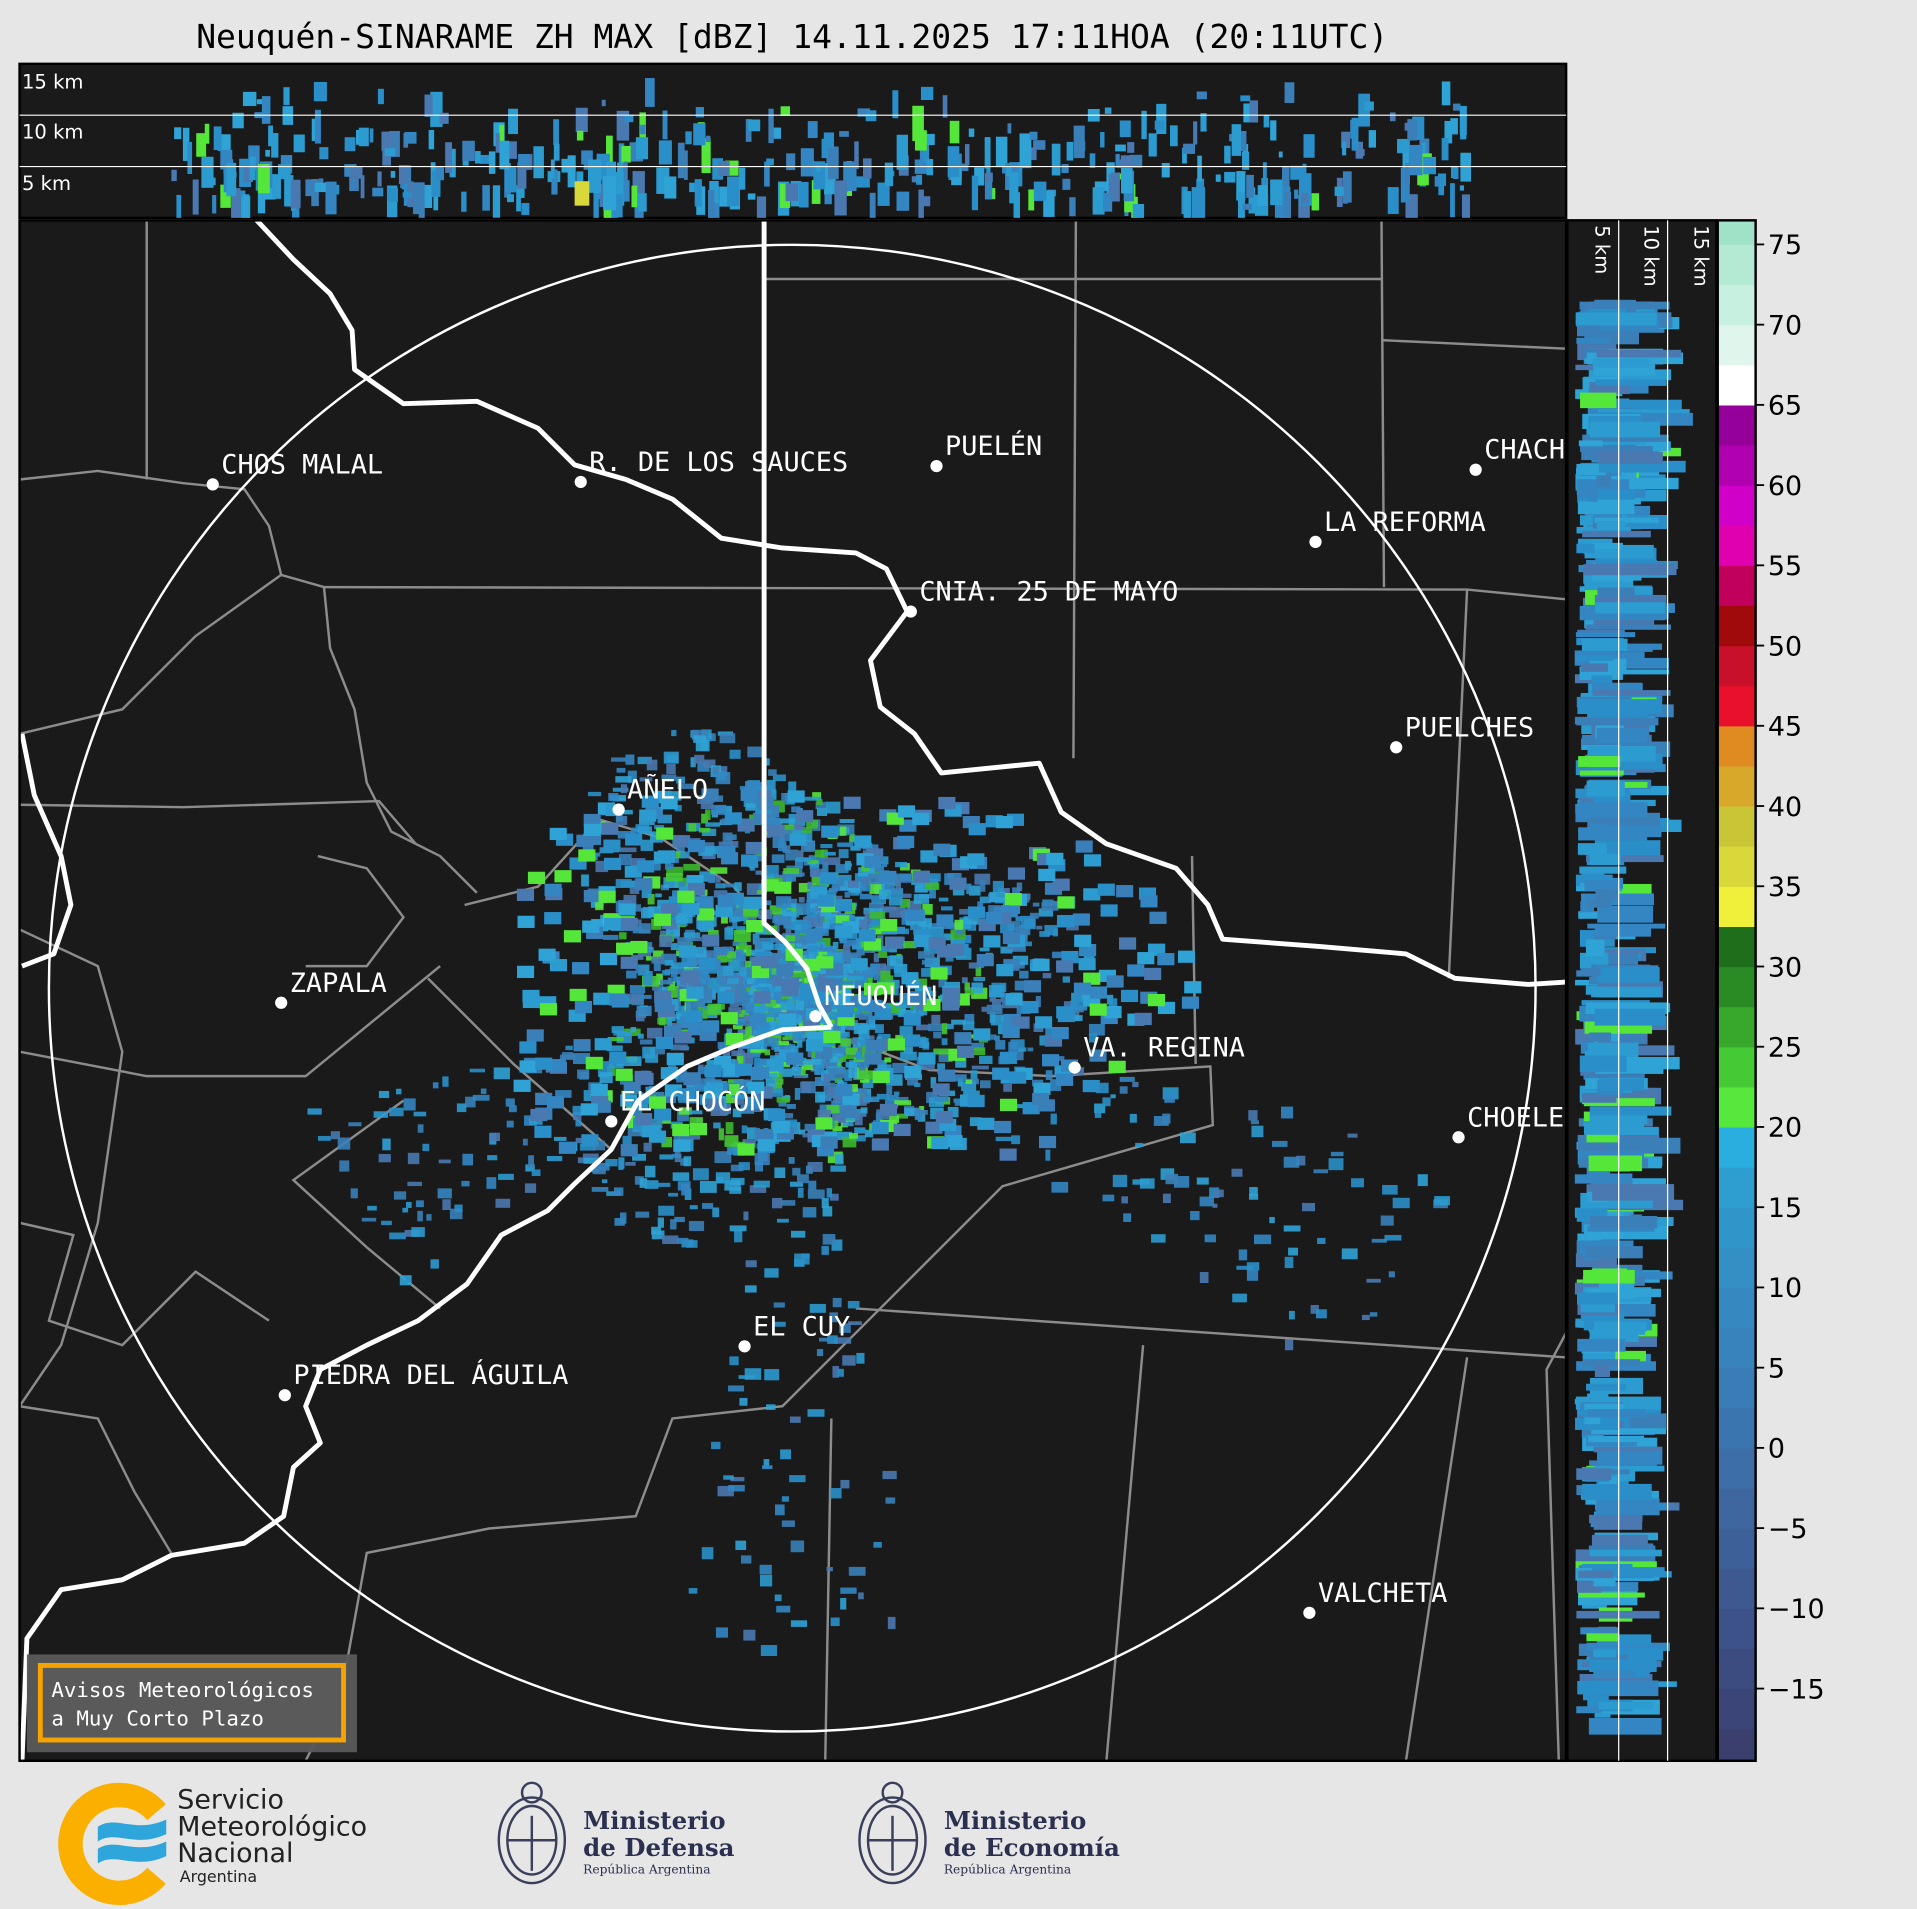 Image resolution: width=1917 pixels, height=1909 pixels. Describe the element at coordinates (1785, 1128) in the screenshot. I see `colorbar-tick-label: 20` at that location.